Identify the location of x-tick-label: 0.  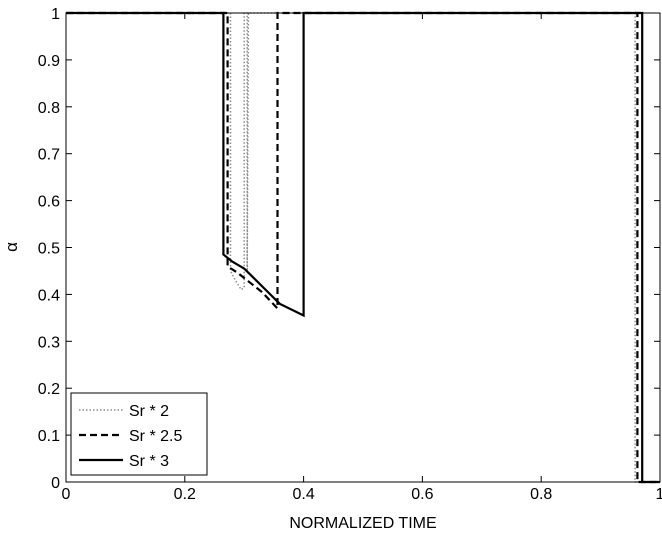
(66, 494).